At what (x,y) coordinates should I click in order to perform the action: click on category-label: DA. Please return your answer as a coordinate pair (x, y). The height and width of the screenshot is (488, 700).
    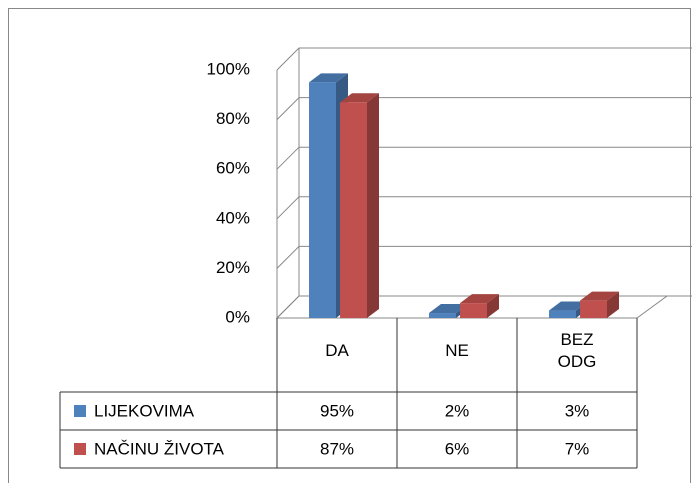
    Looking at the image, I should click on (337, 350).